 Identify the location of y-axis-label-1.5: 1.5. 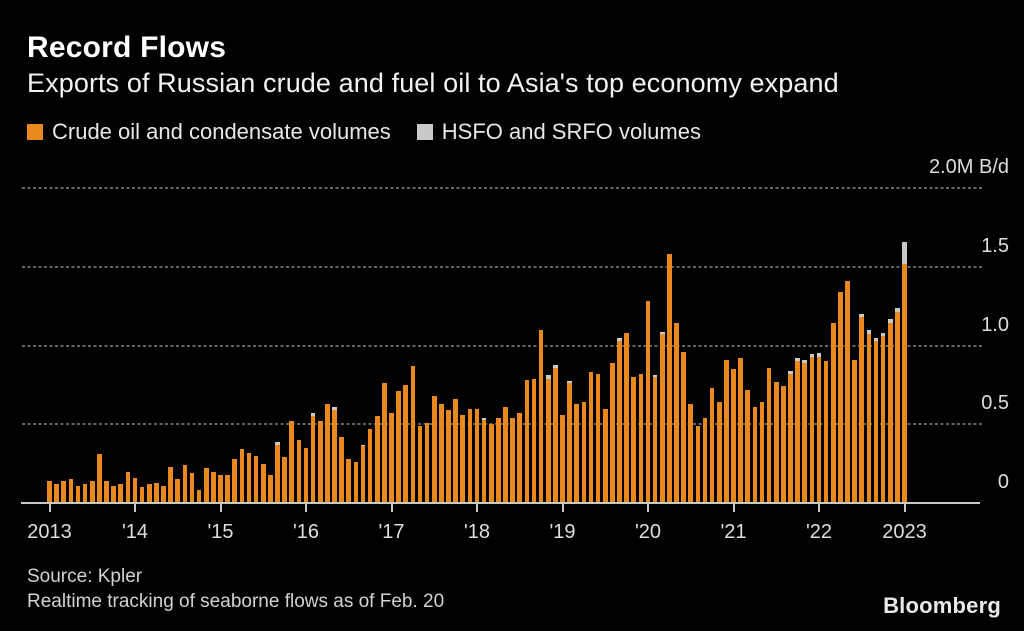
(995, 245).